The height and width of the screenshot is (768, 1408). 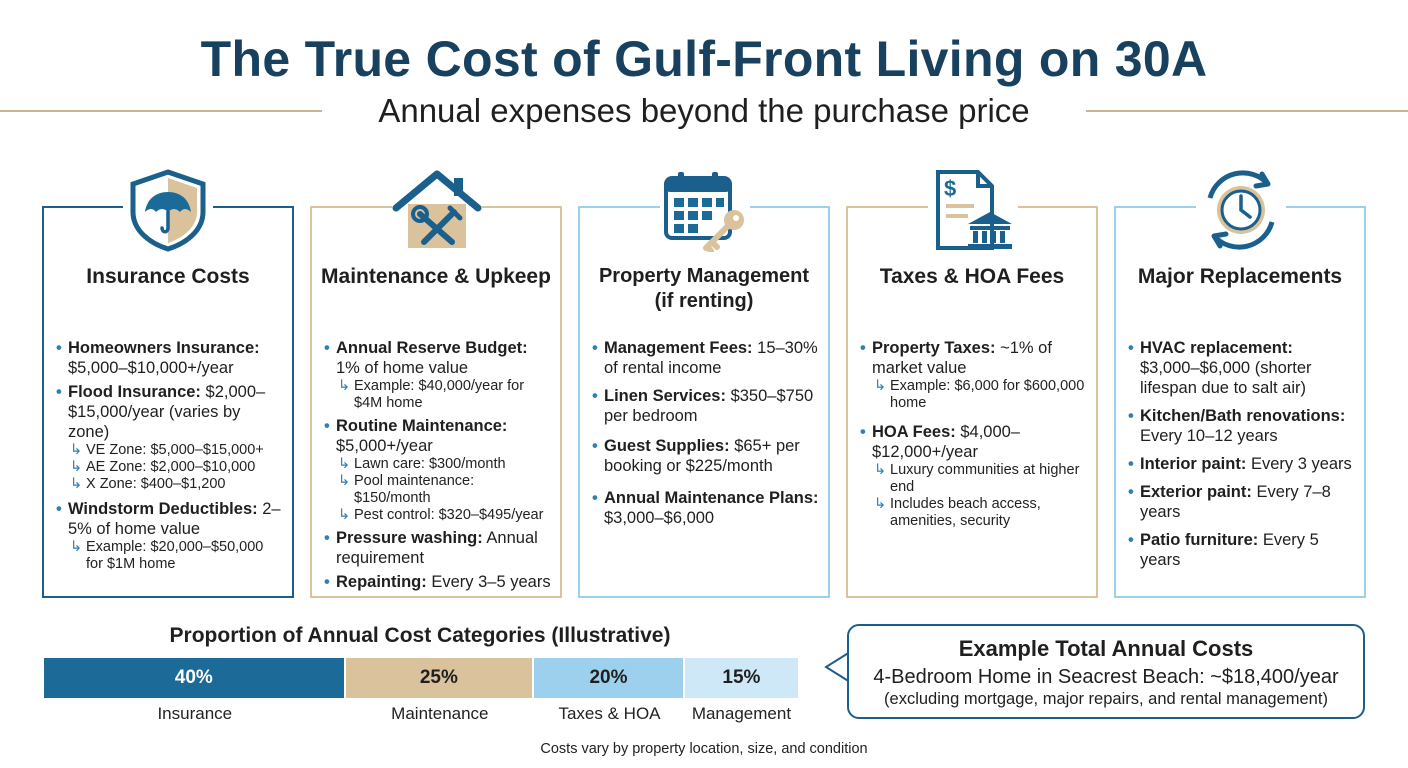 I want to click on house-tools-icon, so click(x=437, y=210).